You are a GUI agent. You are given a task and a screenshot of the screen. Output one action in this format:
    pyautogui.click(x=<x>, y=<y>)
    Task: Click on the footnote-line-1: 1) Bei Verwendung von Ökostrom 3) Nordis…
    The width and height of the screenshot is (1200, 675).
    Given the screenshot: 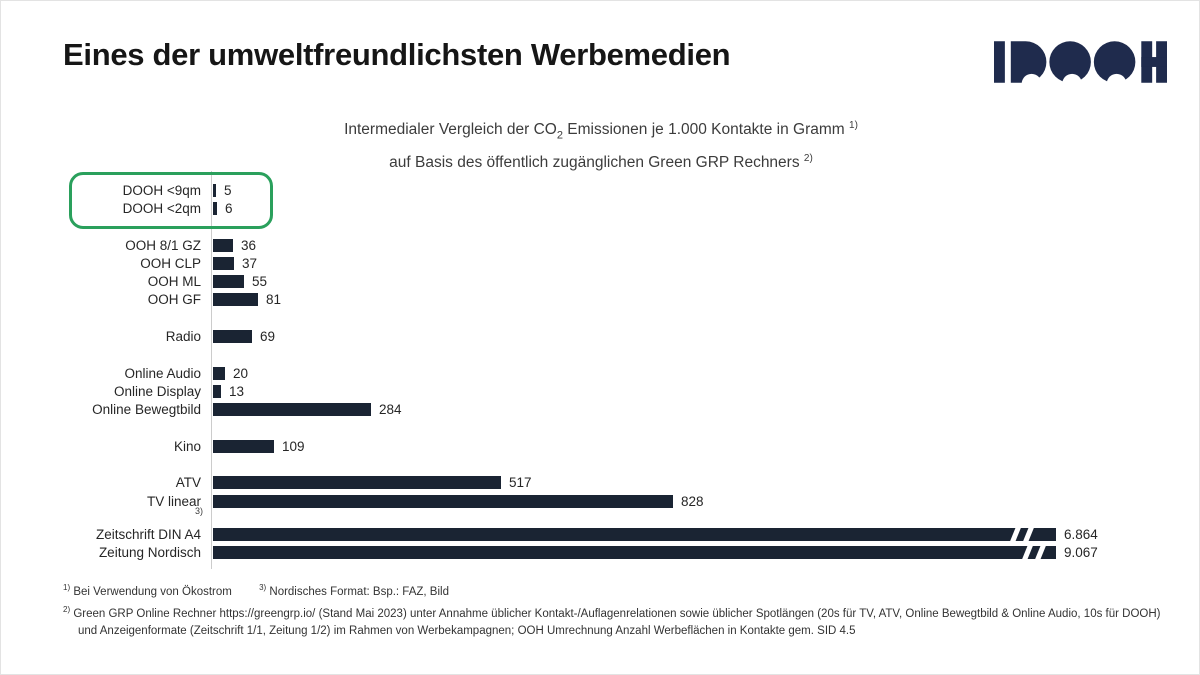 What is the action you would take?
    pyautogui.click(x=619, y=590)
    